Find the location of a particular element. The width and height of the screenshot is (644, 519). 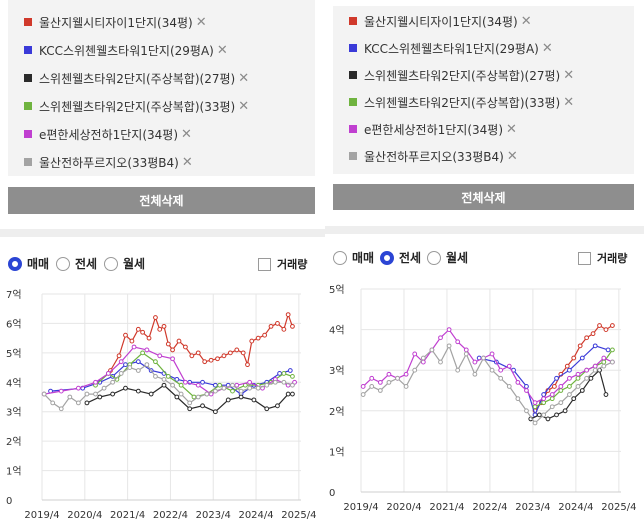

legend-item: KCC스위첸웰츠타워1단지(29평A) ✕ is located at coordinates (126, 50).